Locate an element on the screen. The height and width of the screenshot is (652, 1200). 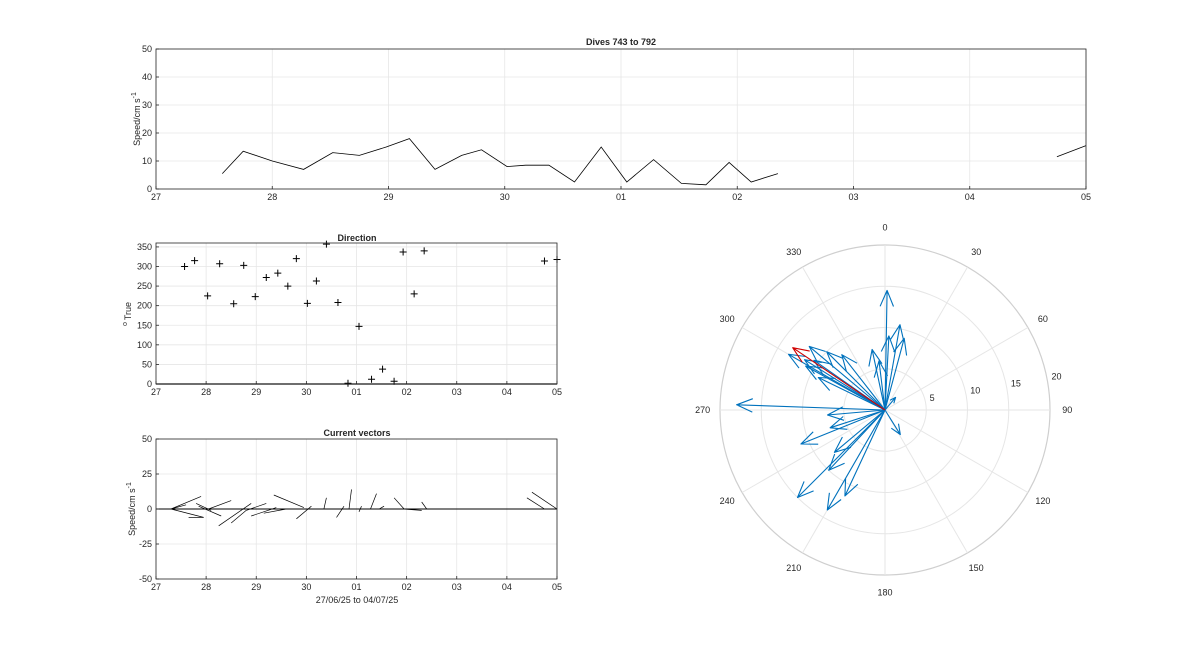
speed-xtick-label: 05 is located at coordinates (1086, 197).